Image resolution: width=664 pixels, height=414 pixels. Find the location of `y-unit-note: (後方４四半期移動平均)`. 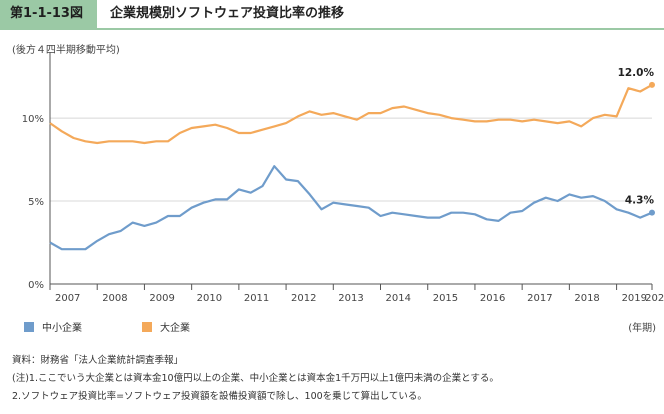

y-unit-note: (後方４四半期移動平均) is located at coordinates (66, 50).